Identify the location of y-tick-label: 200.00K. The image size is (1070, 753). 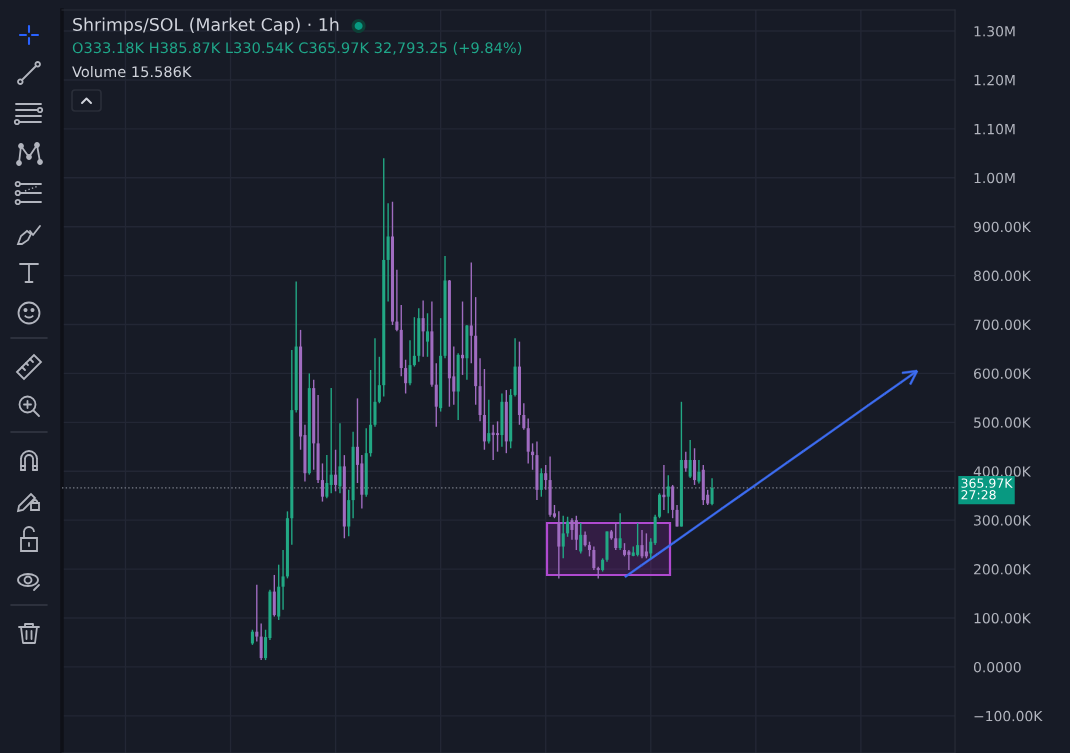
(1003, 569).